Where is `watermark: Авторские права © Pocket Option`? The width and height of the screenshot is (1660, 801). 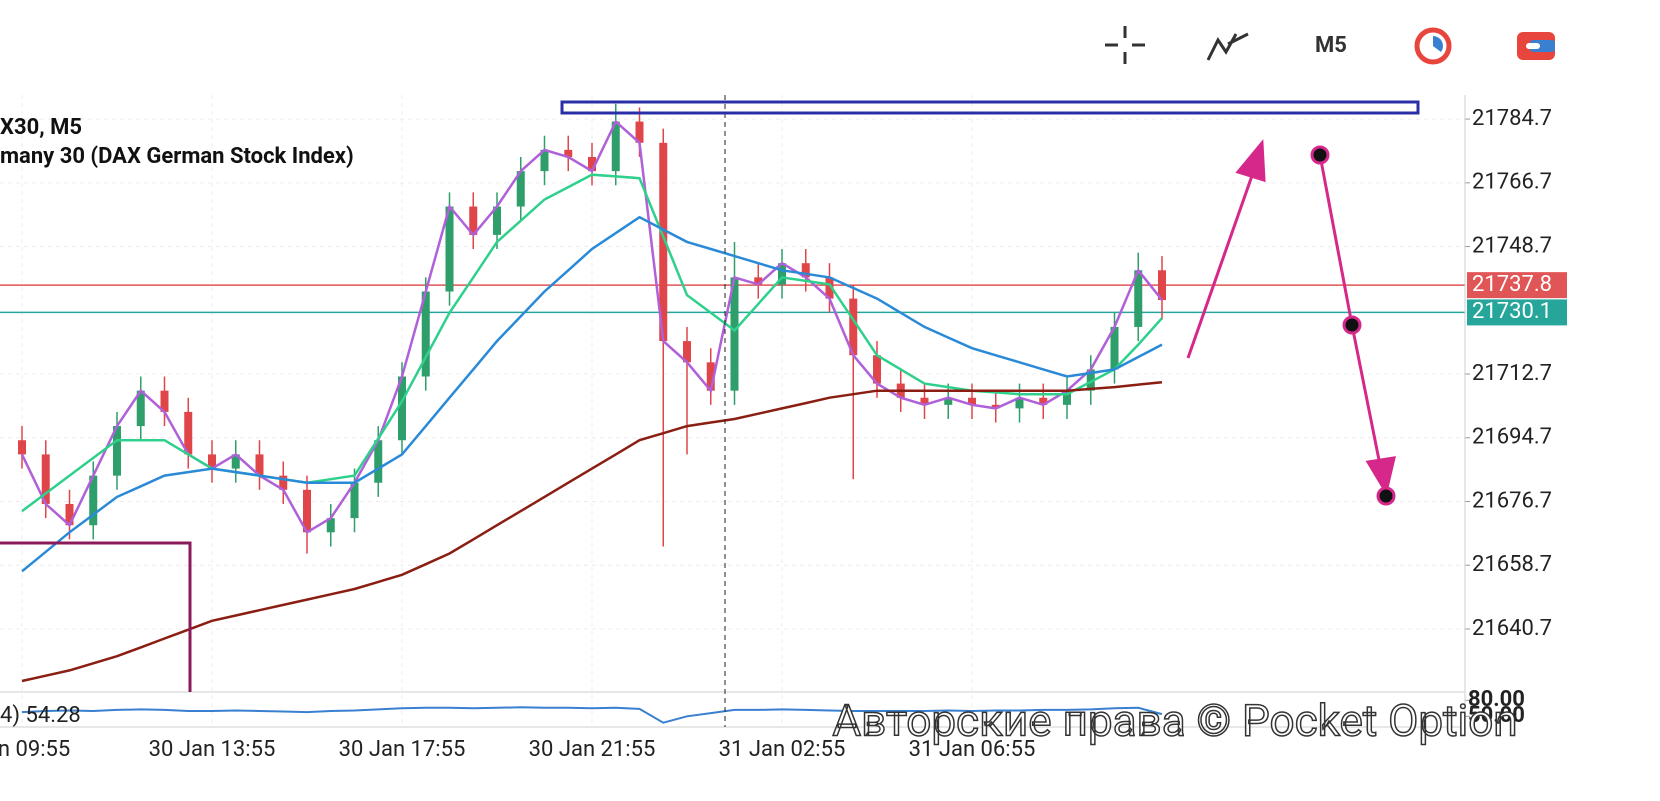 watermark: Авторские права © Pocket Option is located at coordinates (1174, 721).